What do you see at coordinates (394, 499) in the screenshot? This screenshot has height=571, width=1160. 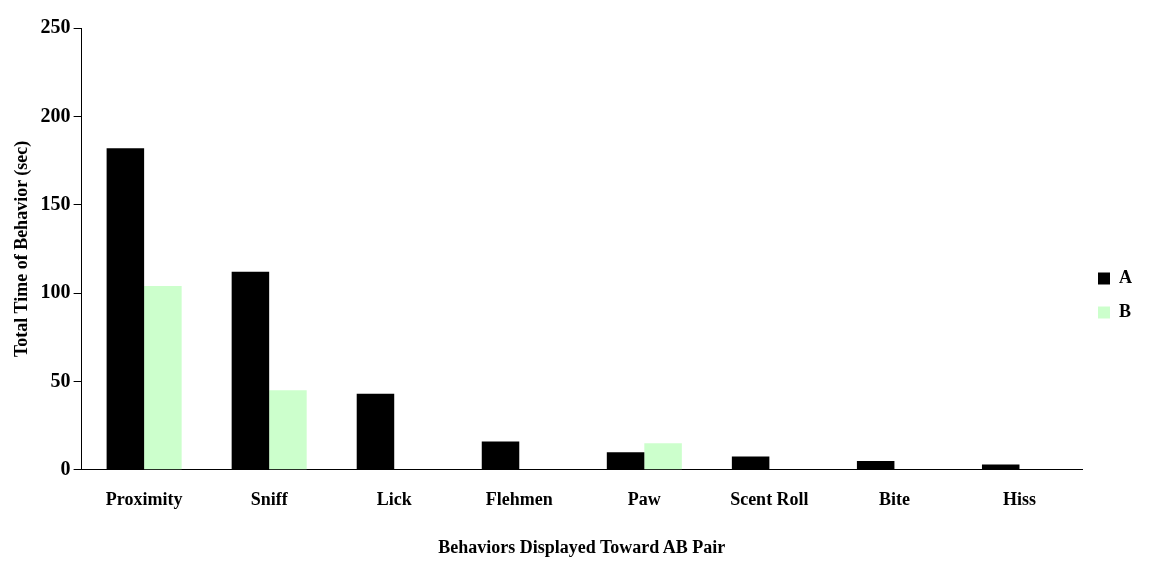 I see `x-tick-label: Lick` at bounding box center [394, 499].